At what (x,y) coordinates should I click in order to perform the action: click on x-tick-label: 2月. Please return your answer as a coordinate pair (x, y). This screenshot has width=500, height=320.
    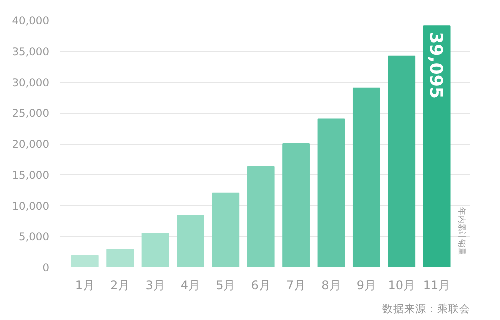
    Looking at the image, I should click on (120, 285).